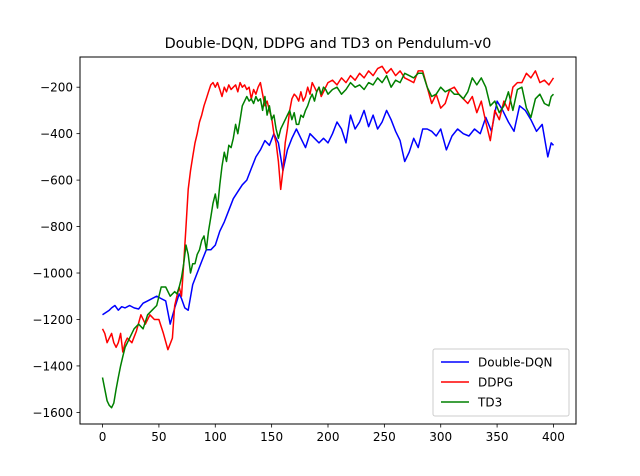 This screenshot has height=476, width=640. I want to click on y-tick-label: −200, so click(56, 88).